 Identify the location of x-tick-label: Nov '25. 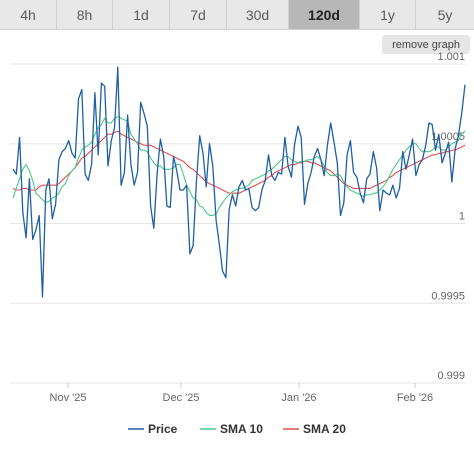
(68, 398).